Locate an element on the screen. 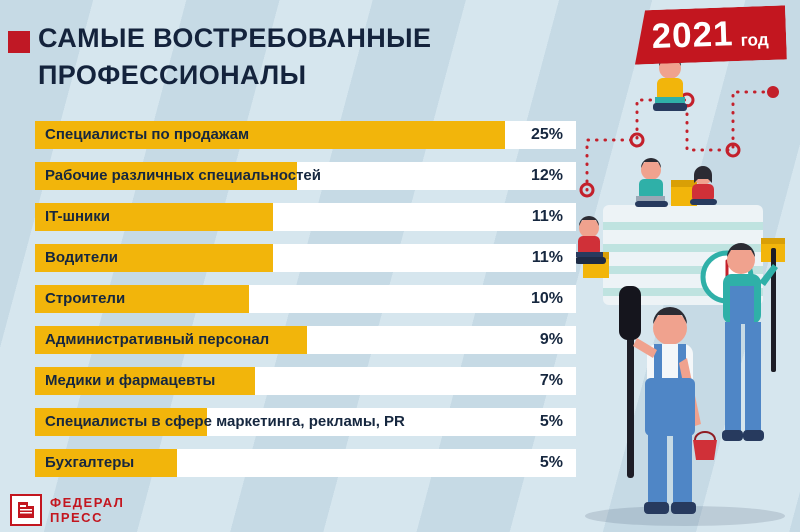  bar-value: 7% is located at coordinates (551, 380).